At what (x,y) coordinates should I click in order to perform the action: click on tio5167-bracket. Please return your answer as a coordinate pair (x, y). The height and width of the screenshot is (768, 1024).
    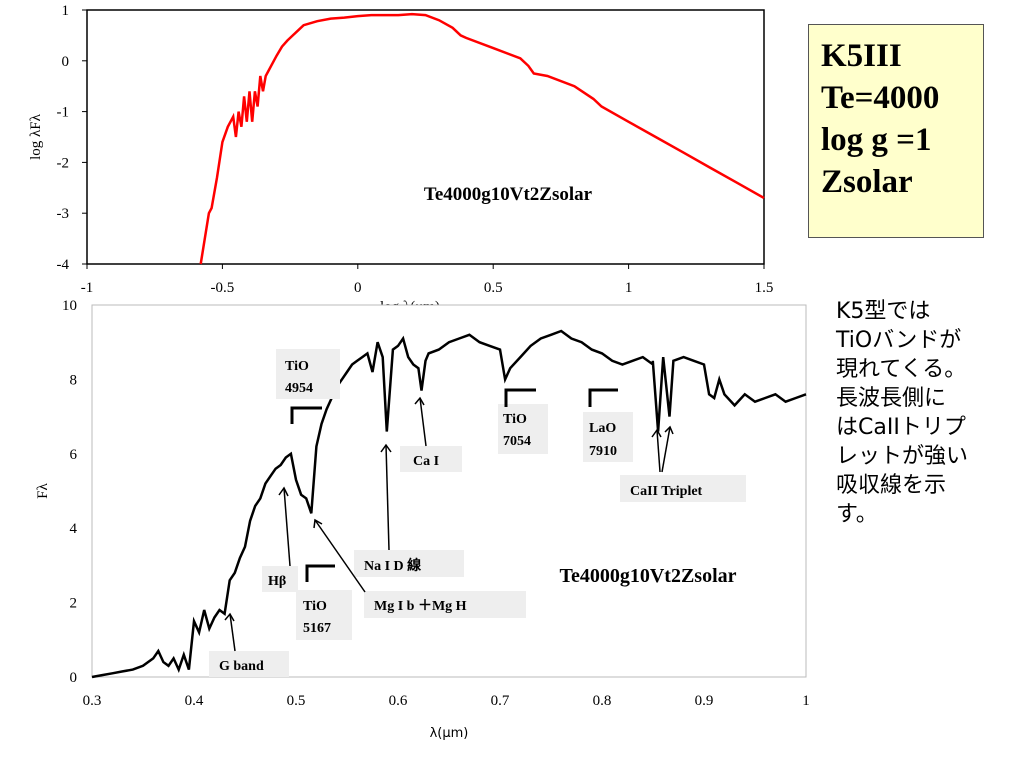
    Looking at the image, I should click on (320, 573).